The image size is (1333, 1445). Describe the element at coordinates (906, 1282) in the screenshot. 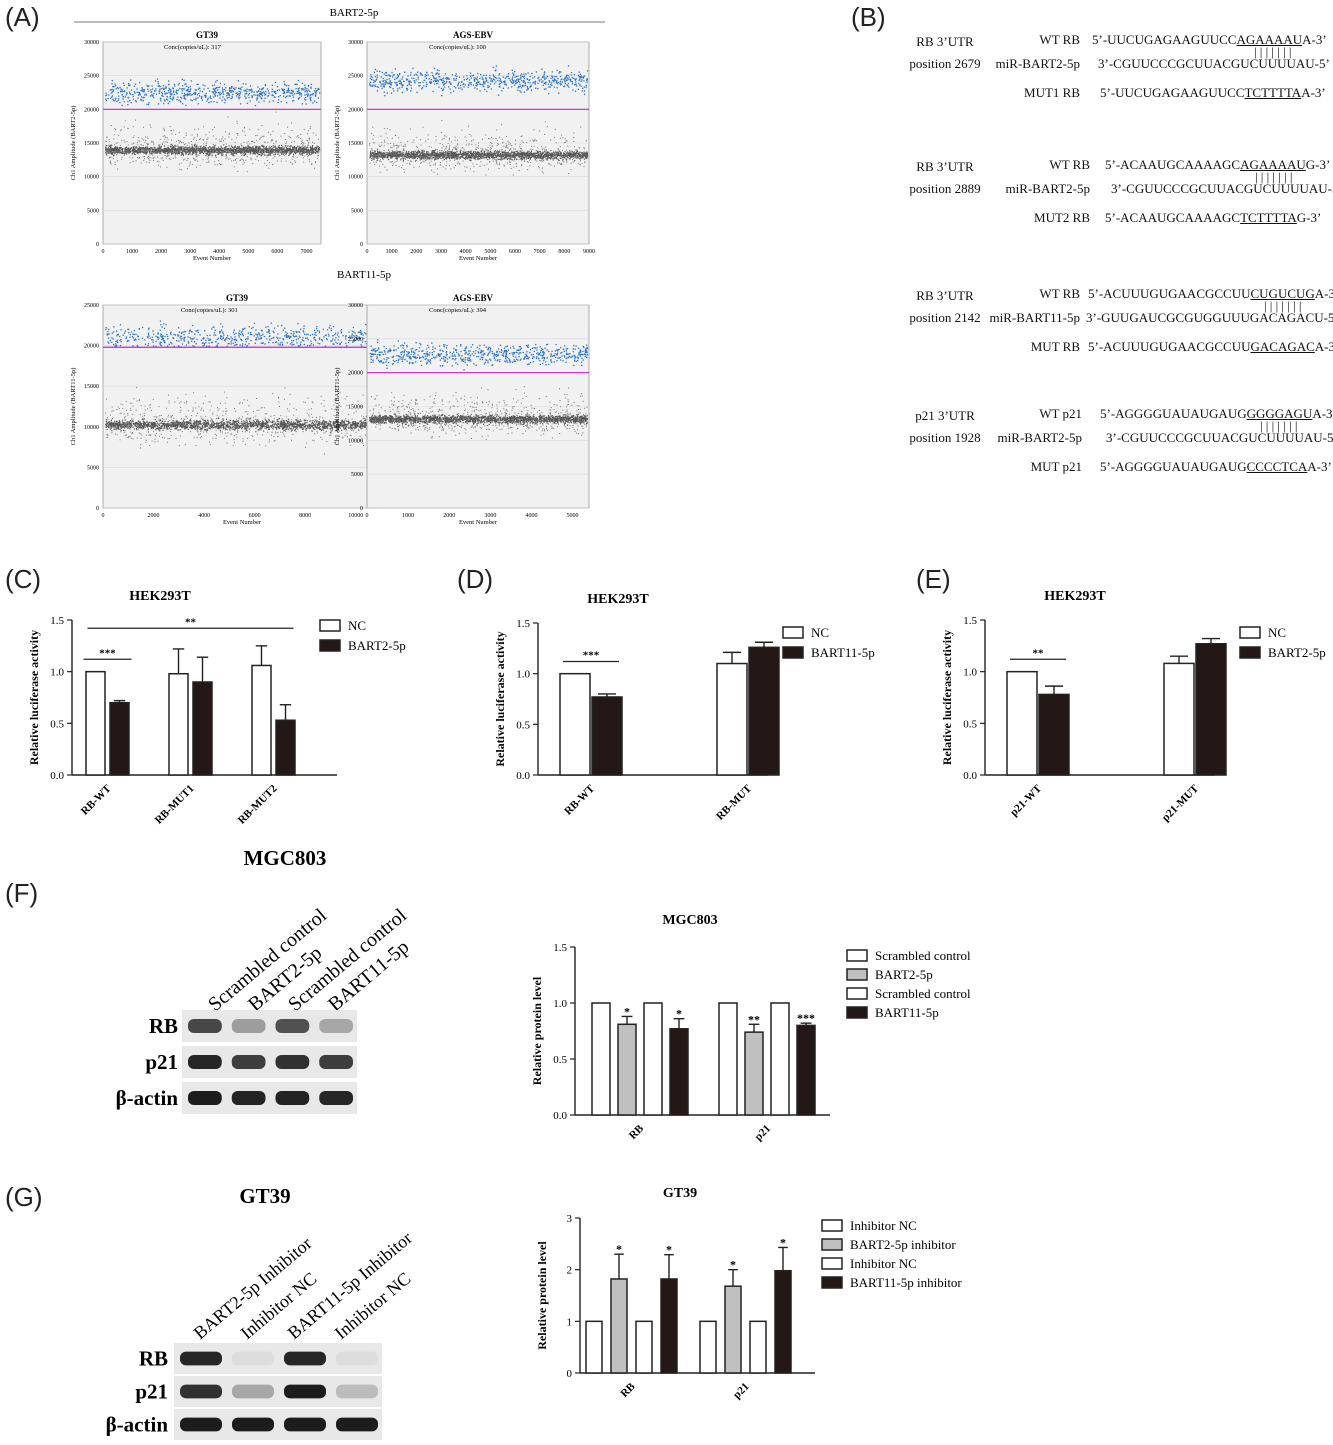

I see `legend-label: BART11-5p inhibitor` at that location.